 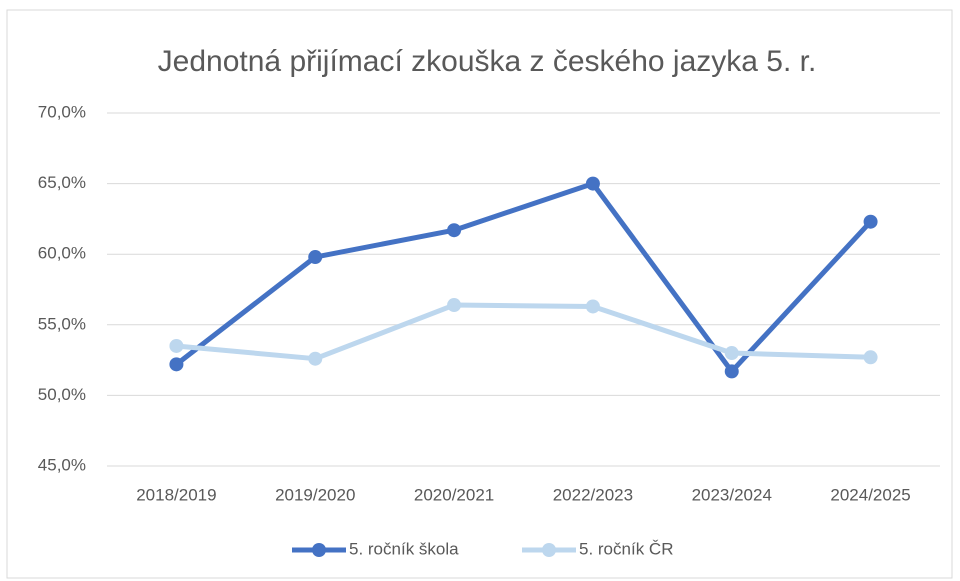 I want to click on x-tick-label: 2018/2019, so click(x=176, y=494).